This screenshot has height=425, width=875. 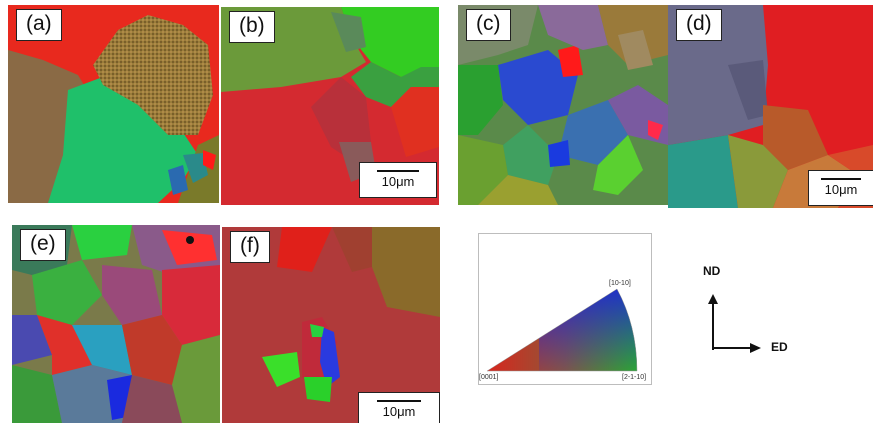 I want to click on ebsd-map-c: (c), so click(x=563, y=105).